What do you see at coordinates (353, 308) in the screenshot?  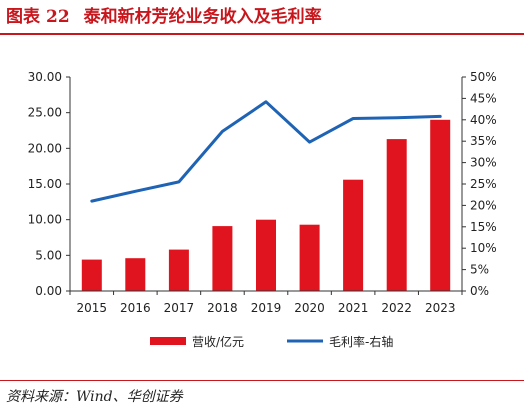 I see `x-tick-label: 2021` at bounding box center [353, 308].